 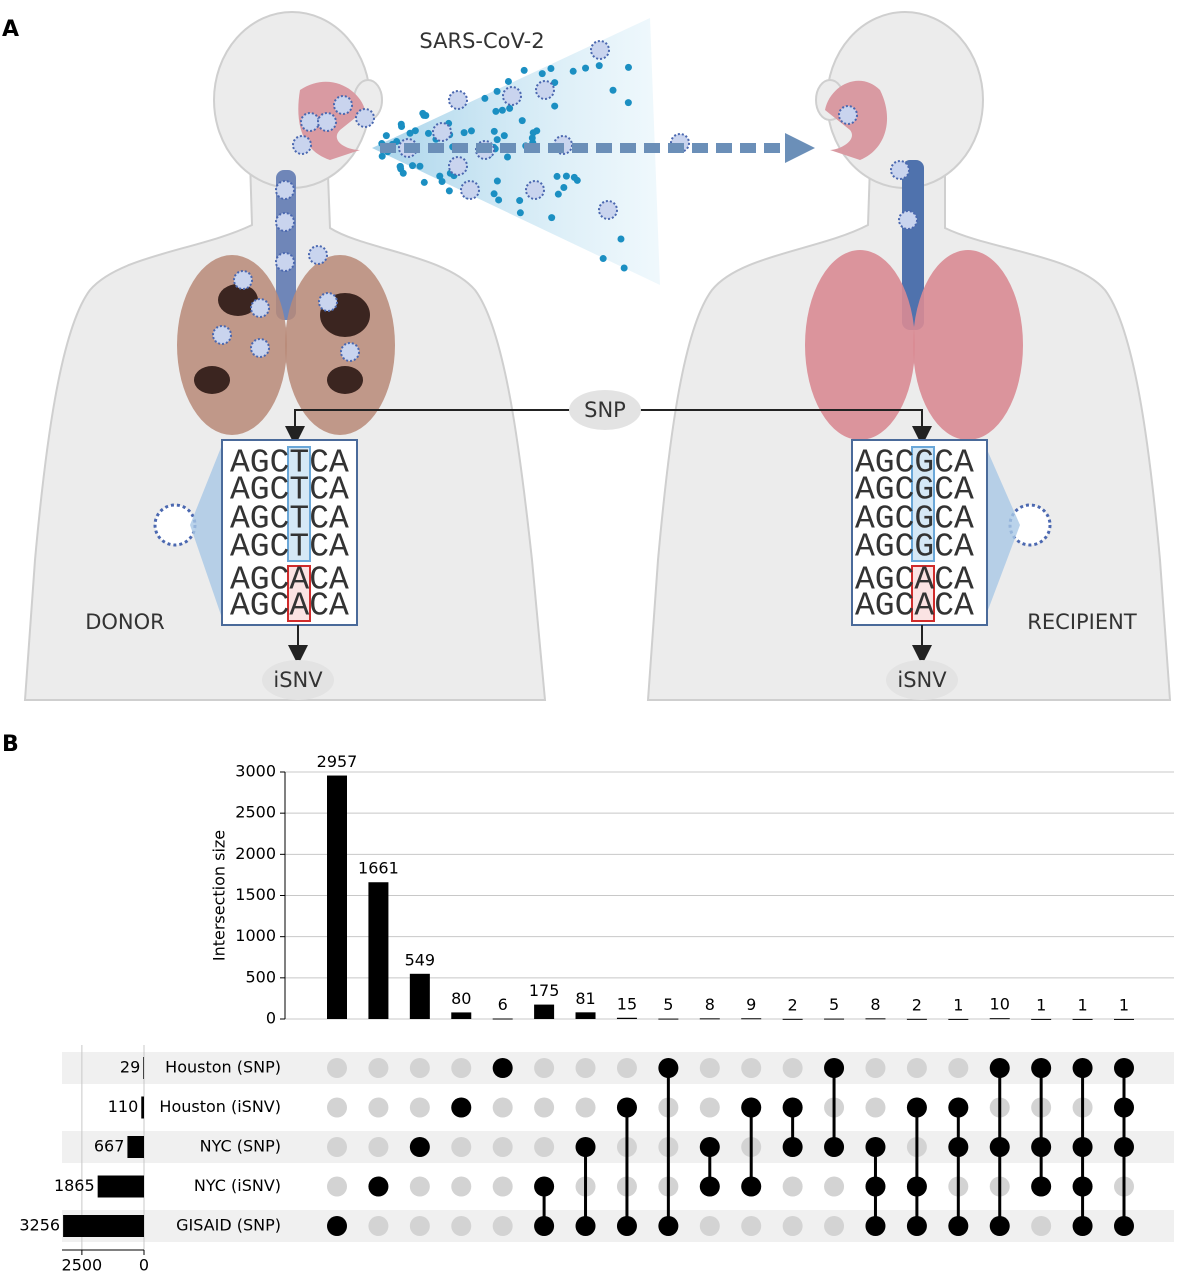 What do you see at coordinates (503, 1004) in the screenshot?
I see `value-label: 6` at bounding box center [503, 1004].